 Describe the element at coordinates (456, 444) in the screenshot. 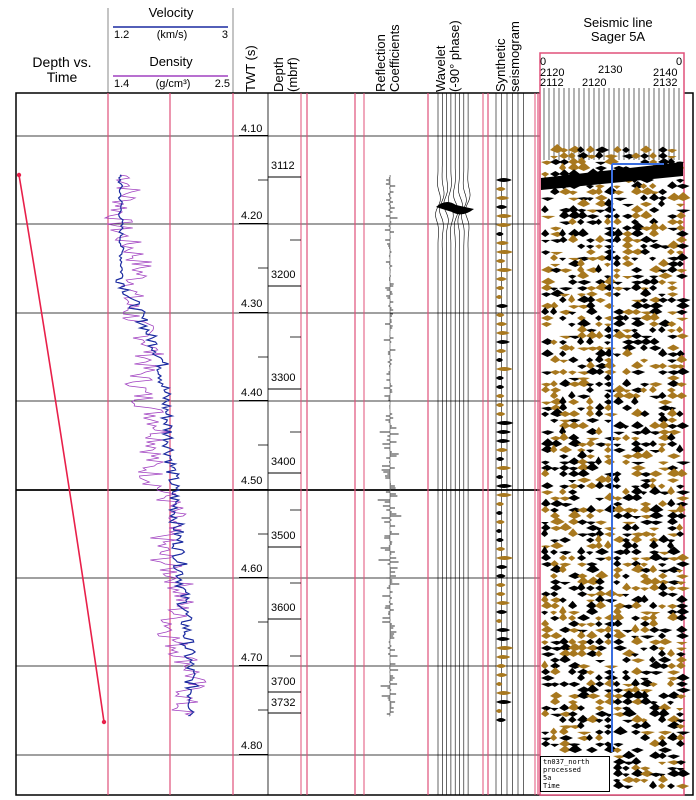

I see `wavelet-trace` at that location.